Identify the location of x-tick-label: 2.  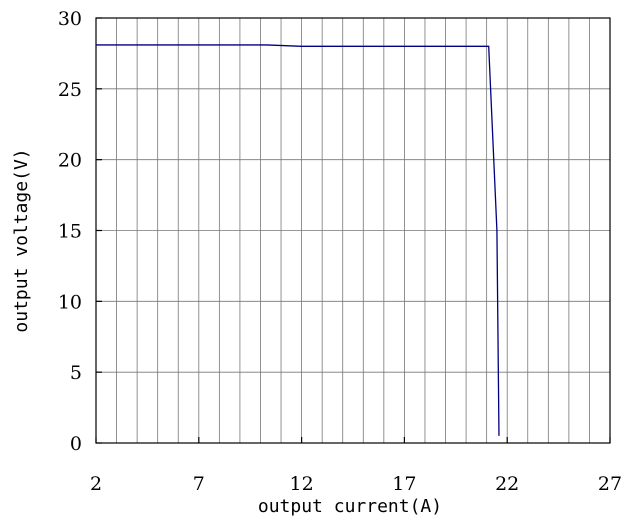
(96, 484).